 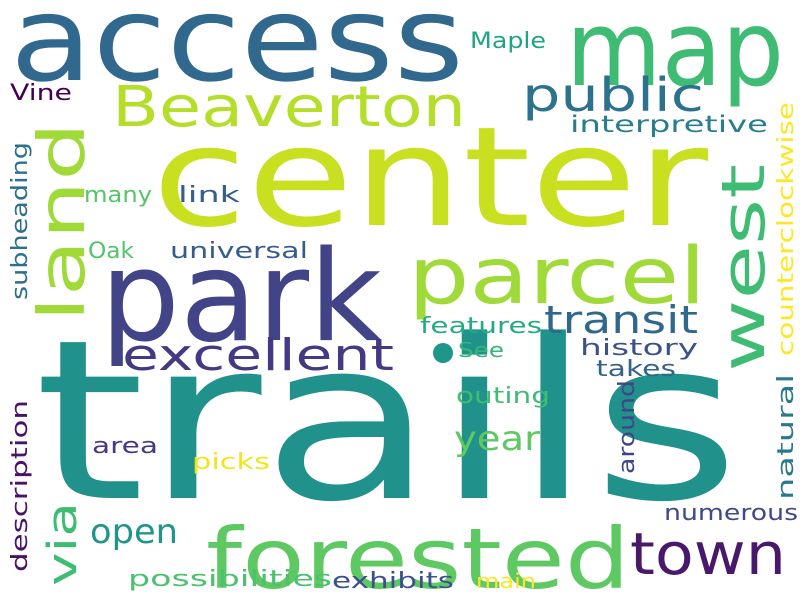 What do you see at coordinates (636, 369) in the screenshot?
I see `word-takes: takes` at bounding box center [636, 369].